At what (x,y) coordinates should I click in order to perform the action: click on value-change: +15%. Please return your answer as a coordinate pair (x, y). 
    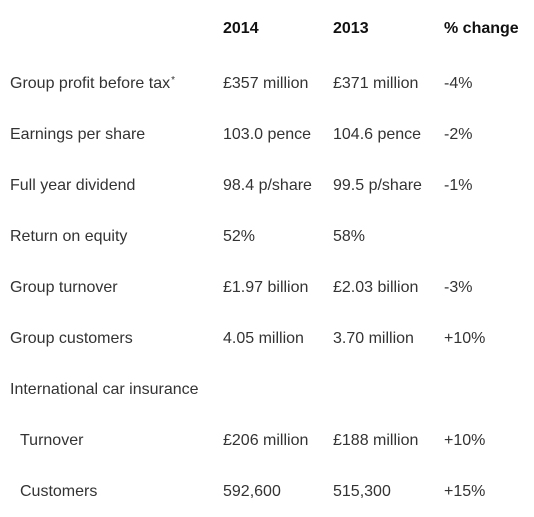
    Looking at the image, I should click on (465, 491).